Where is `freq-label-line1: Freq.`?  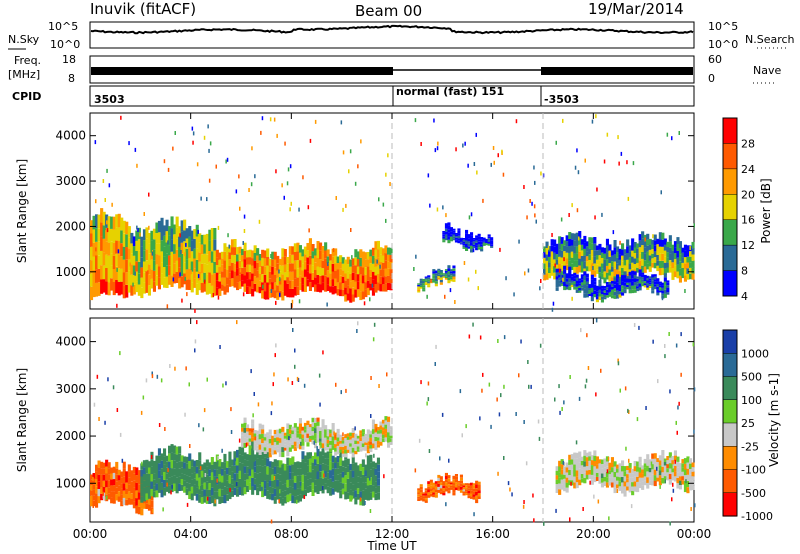 freq-label-line1: Freq. is located at coordinates (27, 60).